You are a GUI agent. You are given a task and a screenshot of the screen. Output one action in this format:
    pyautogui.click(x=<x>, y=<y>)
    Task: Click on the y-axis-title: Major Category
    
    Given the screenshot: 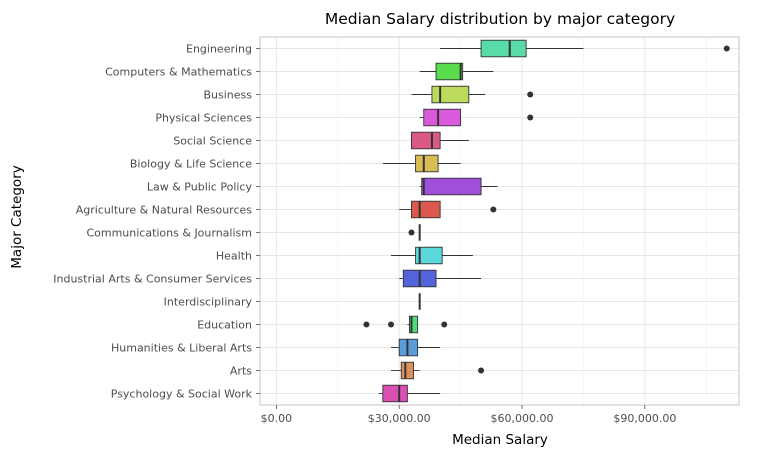 What is the action you would take?
    pyautogui.click(x=17, y=216)
    